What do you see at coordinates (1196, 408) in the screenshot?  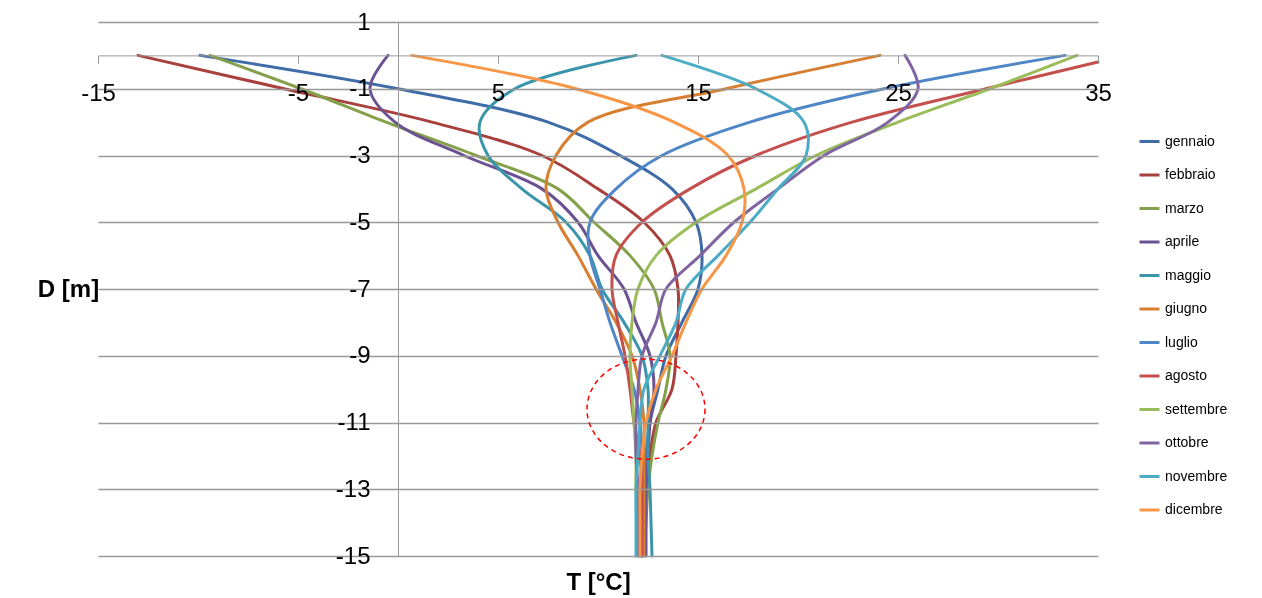 I see `legend-label: settembre` at bounding box center [1196, 408].